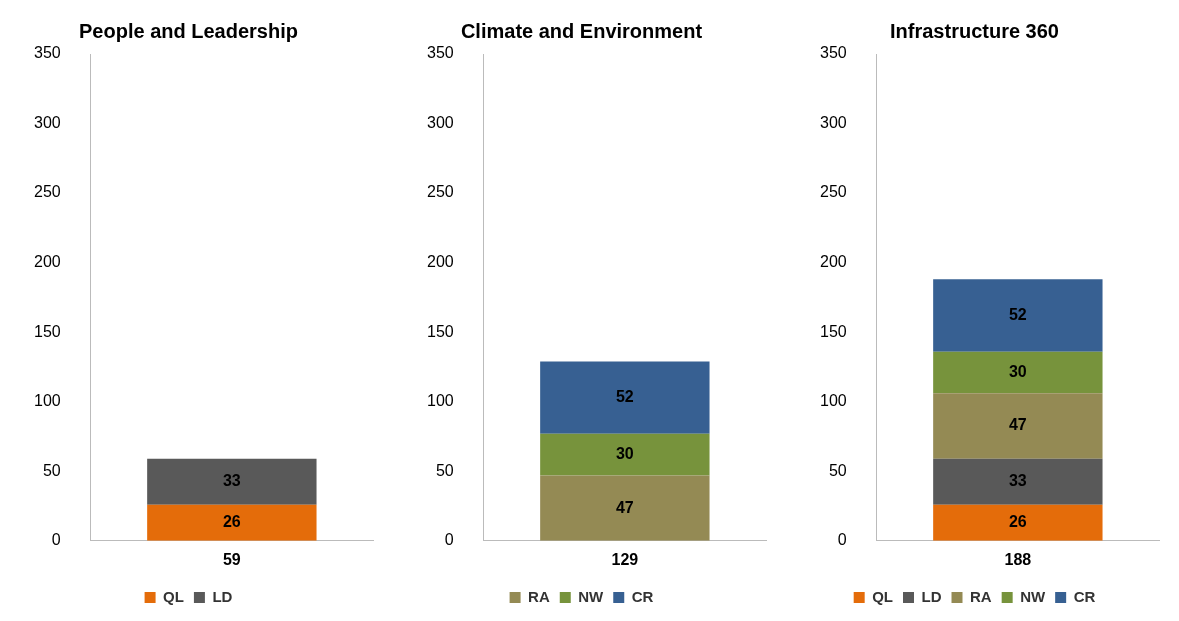 The image size is (1179, 621). I want to click on x-tick-label: 59, so click(231, 559).